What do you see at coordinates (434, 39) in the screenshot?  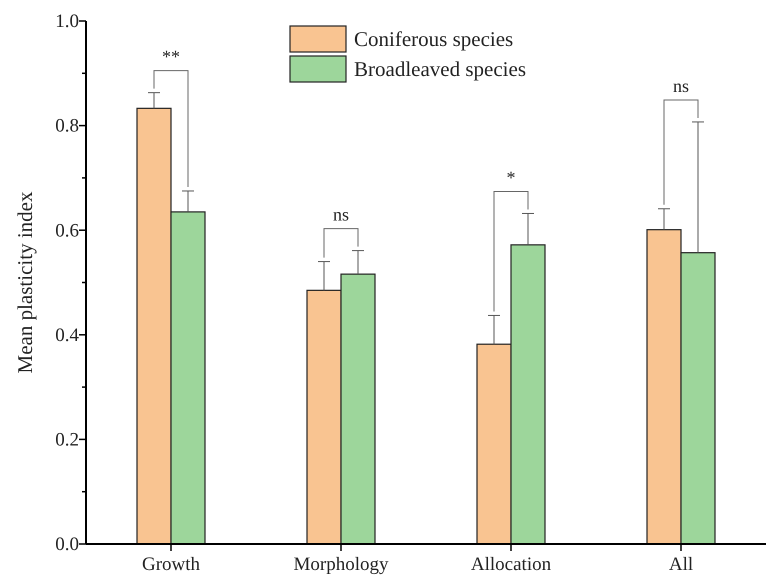 I see `legend-label: Coniferous species` at bounding box center [434, 39].